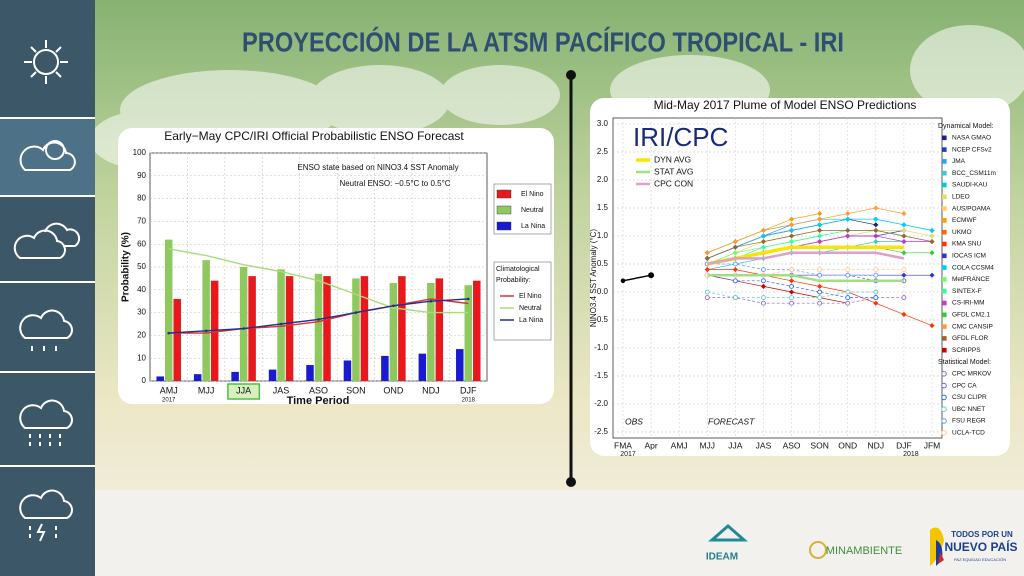  I want to click on logo-text: MINAMBIENTE, so click(864, 551).